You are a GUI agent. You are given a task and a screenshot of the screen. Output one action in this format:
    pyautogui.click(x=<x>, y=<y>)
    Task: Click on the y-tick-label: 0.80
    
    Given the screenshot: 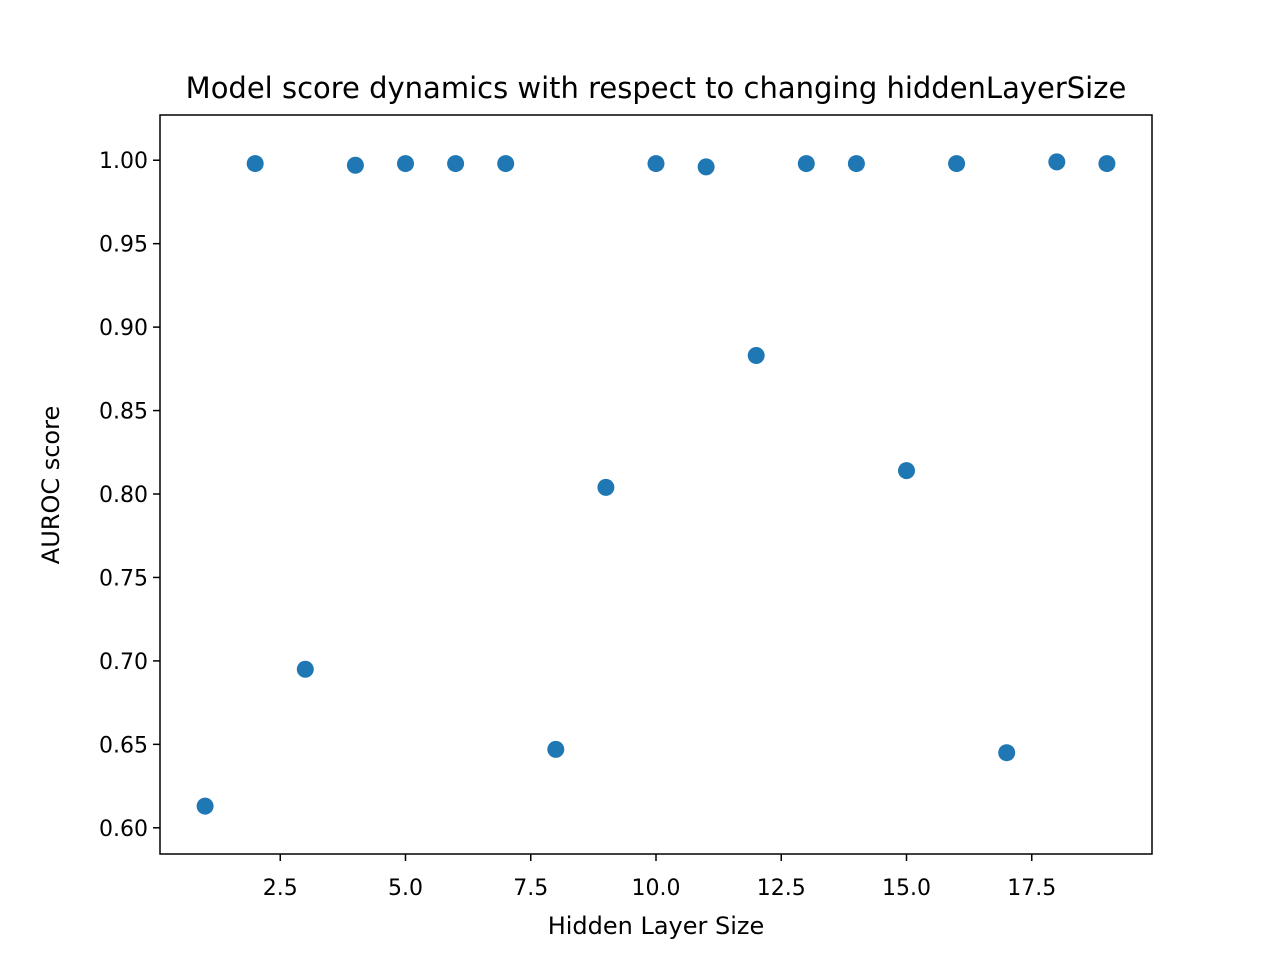 What is the action you would take?
    pyautogui.click(x=123, y=495)
    